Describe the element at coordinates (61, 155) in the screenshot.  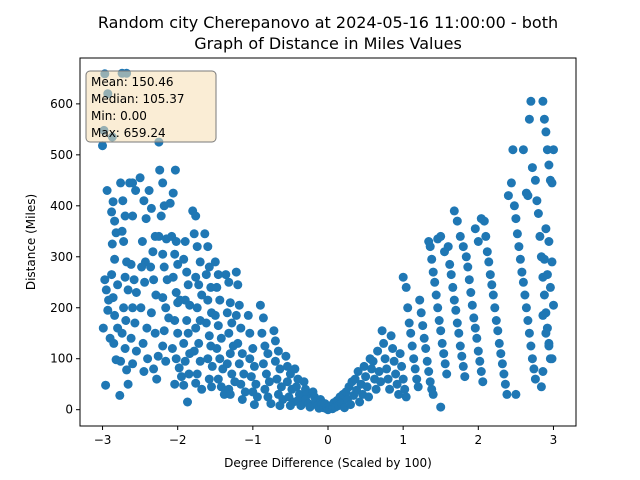
I see `y-tick-label: 500` at that location.